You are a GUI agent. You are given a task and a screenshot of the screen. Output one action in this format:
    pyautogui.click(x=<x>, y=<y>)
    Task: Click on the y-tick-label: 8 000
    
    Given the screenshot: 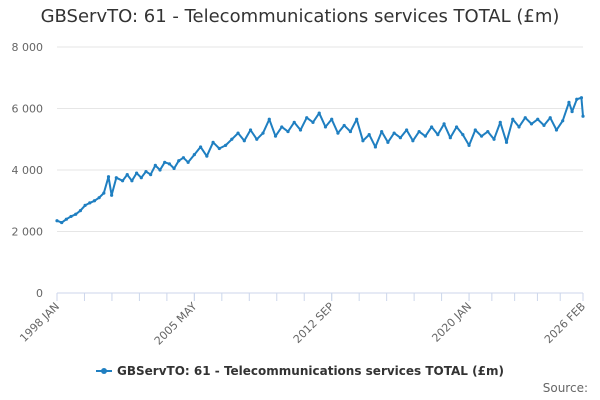 What is the action you would take?
    pyautogui.click(x=28, y=47)
    